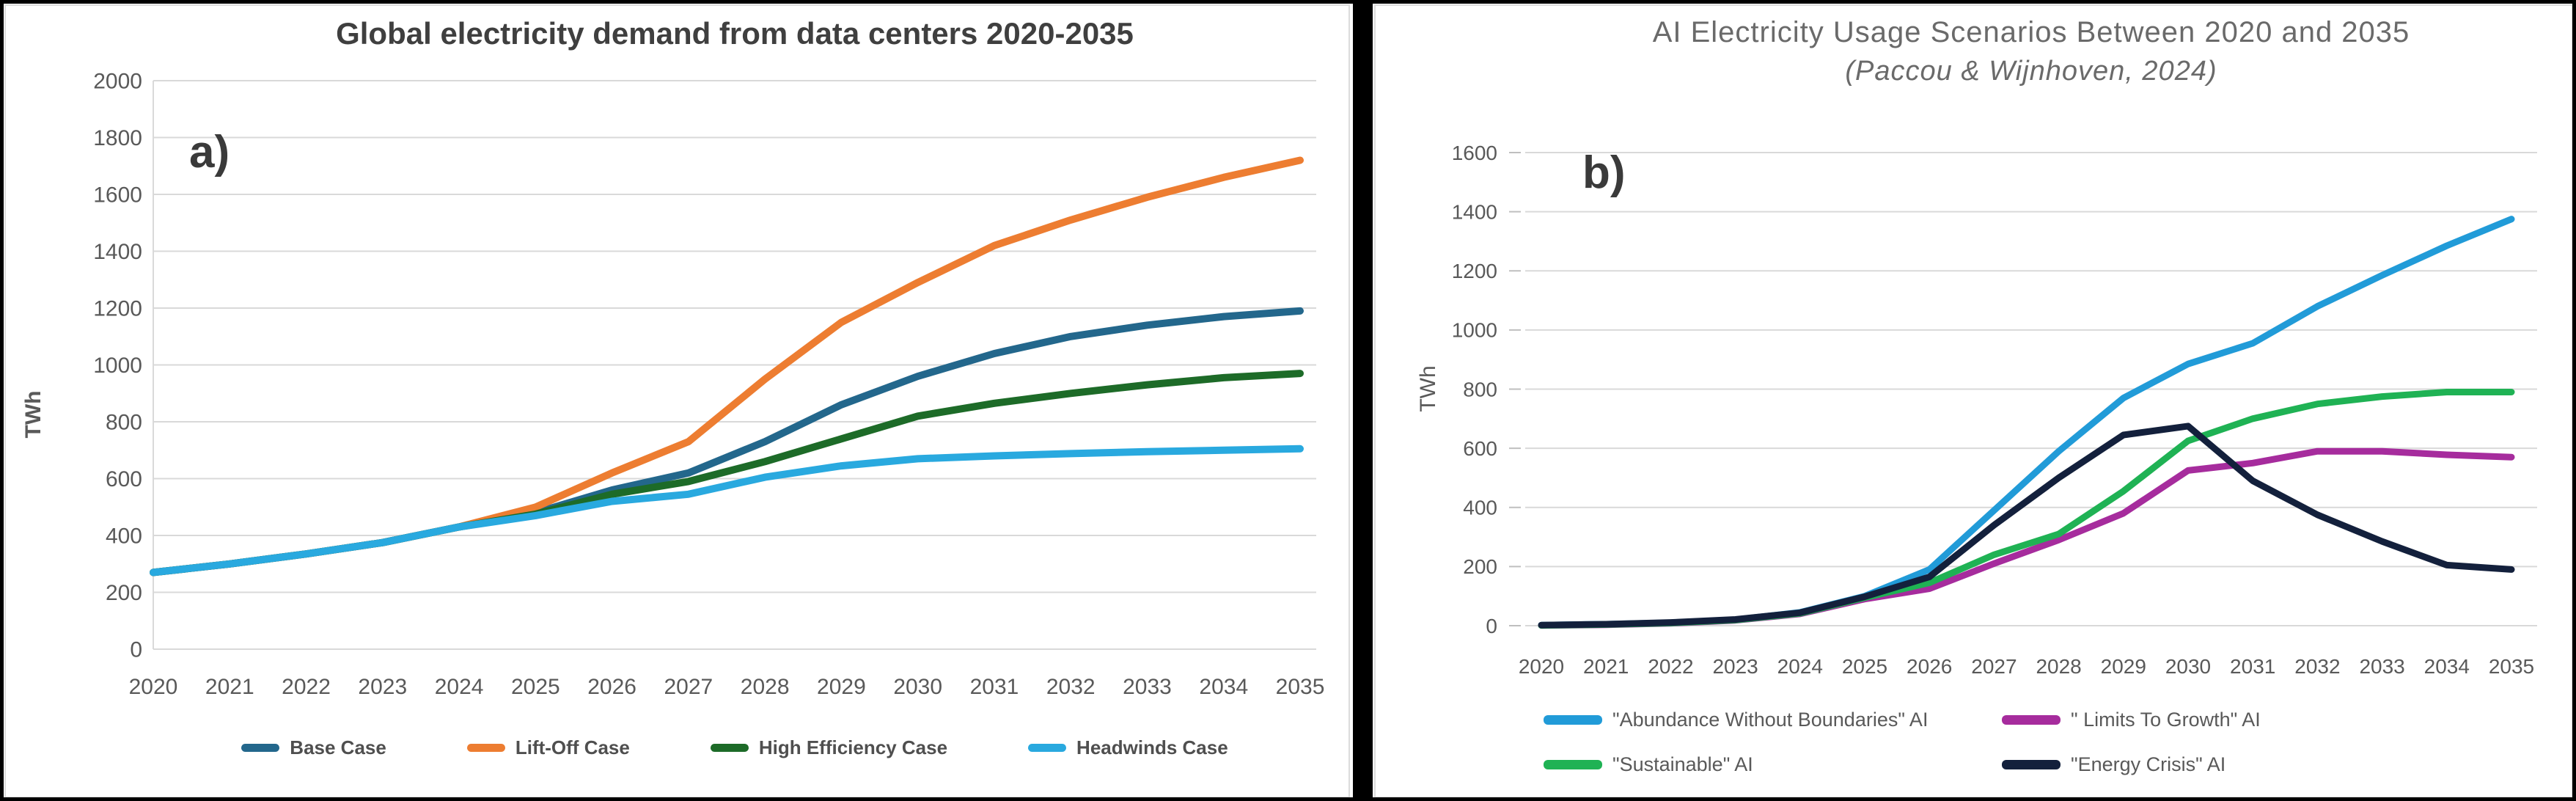  I want to click on legend-label: "Energy Crisis" AI, so click(2148, 764).